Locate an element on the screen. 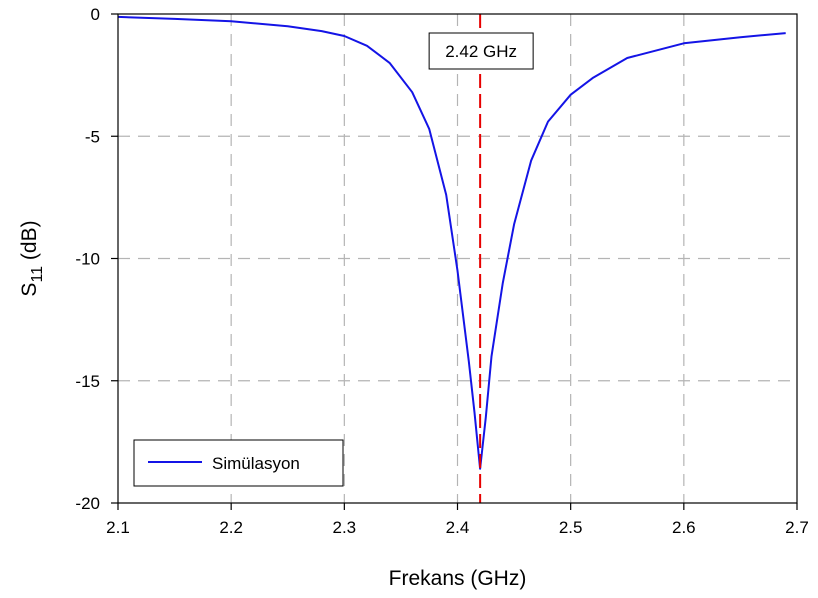 The width and height of the screenshot is (818, 598). x-tick-label: 2.6 is located at coordinates (684, 527).